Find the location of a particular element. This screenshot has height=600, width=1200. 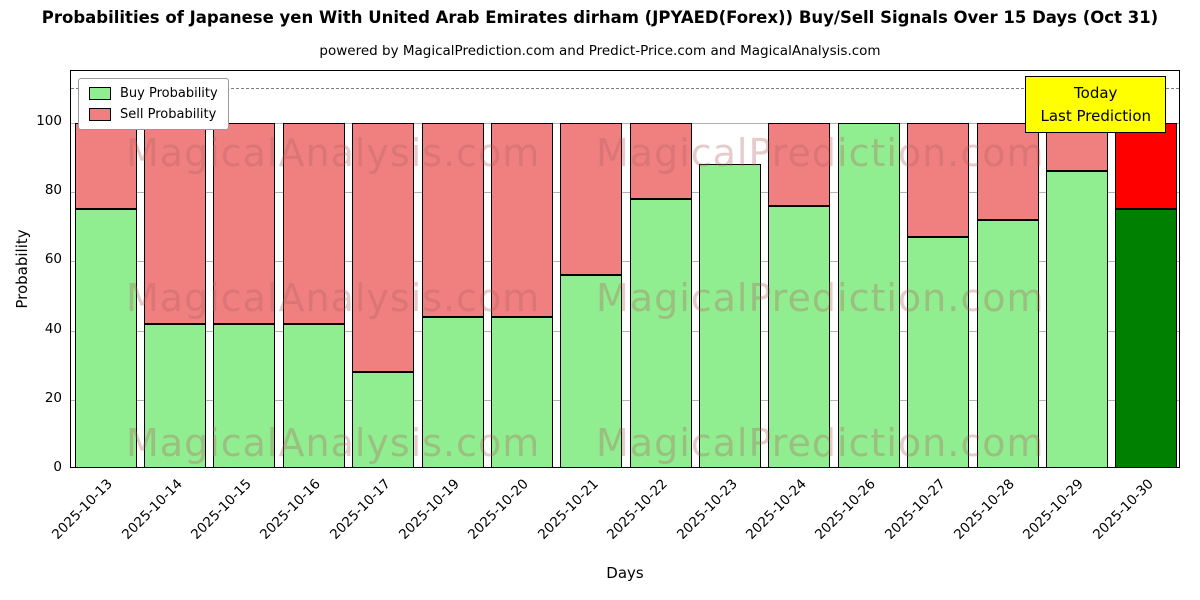

x-tick-label: 2025-10-19 is located at coordinates (429, 509).